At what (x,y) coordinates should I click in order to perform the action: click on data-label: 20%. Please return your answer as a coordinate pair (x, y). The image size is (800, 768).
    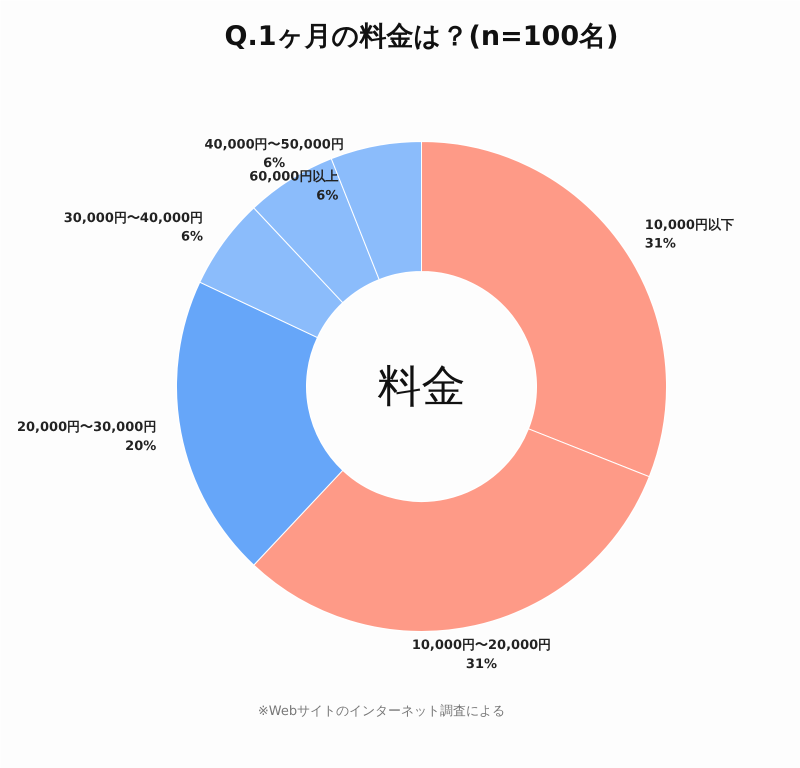
    Looking at the image, I should click on (140, 446).